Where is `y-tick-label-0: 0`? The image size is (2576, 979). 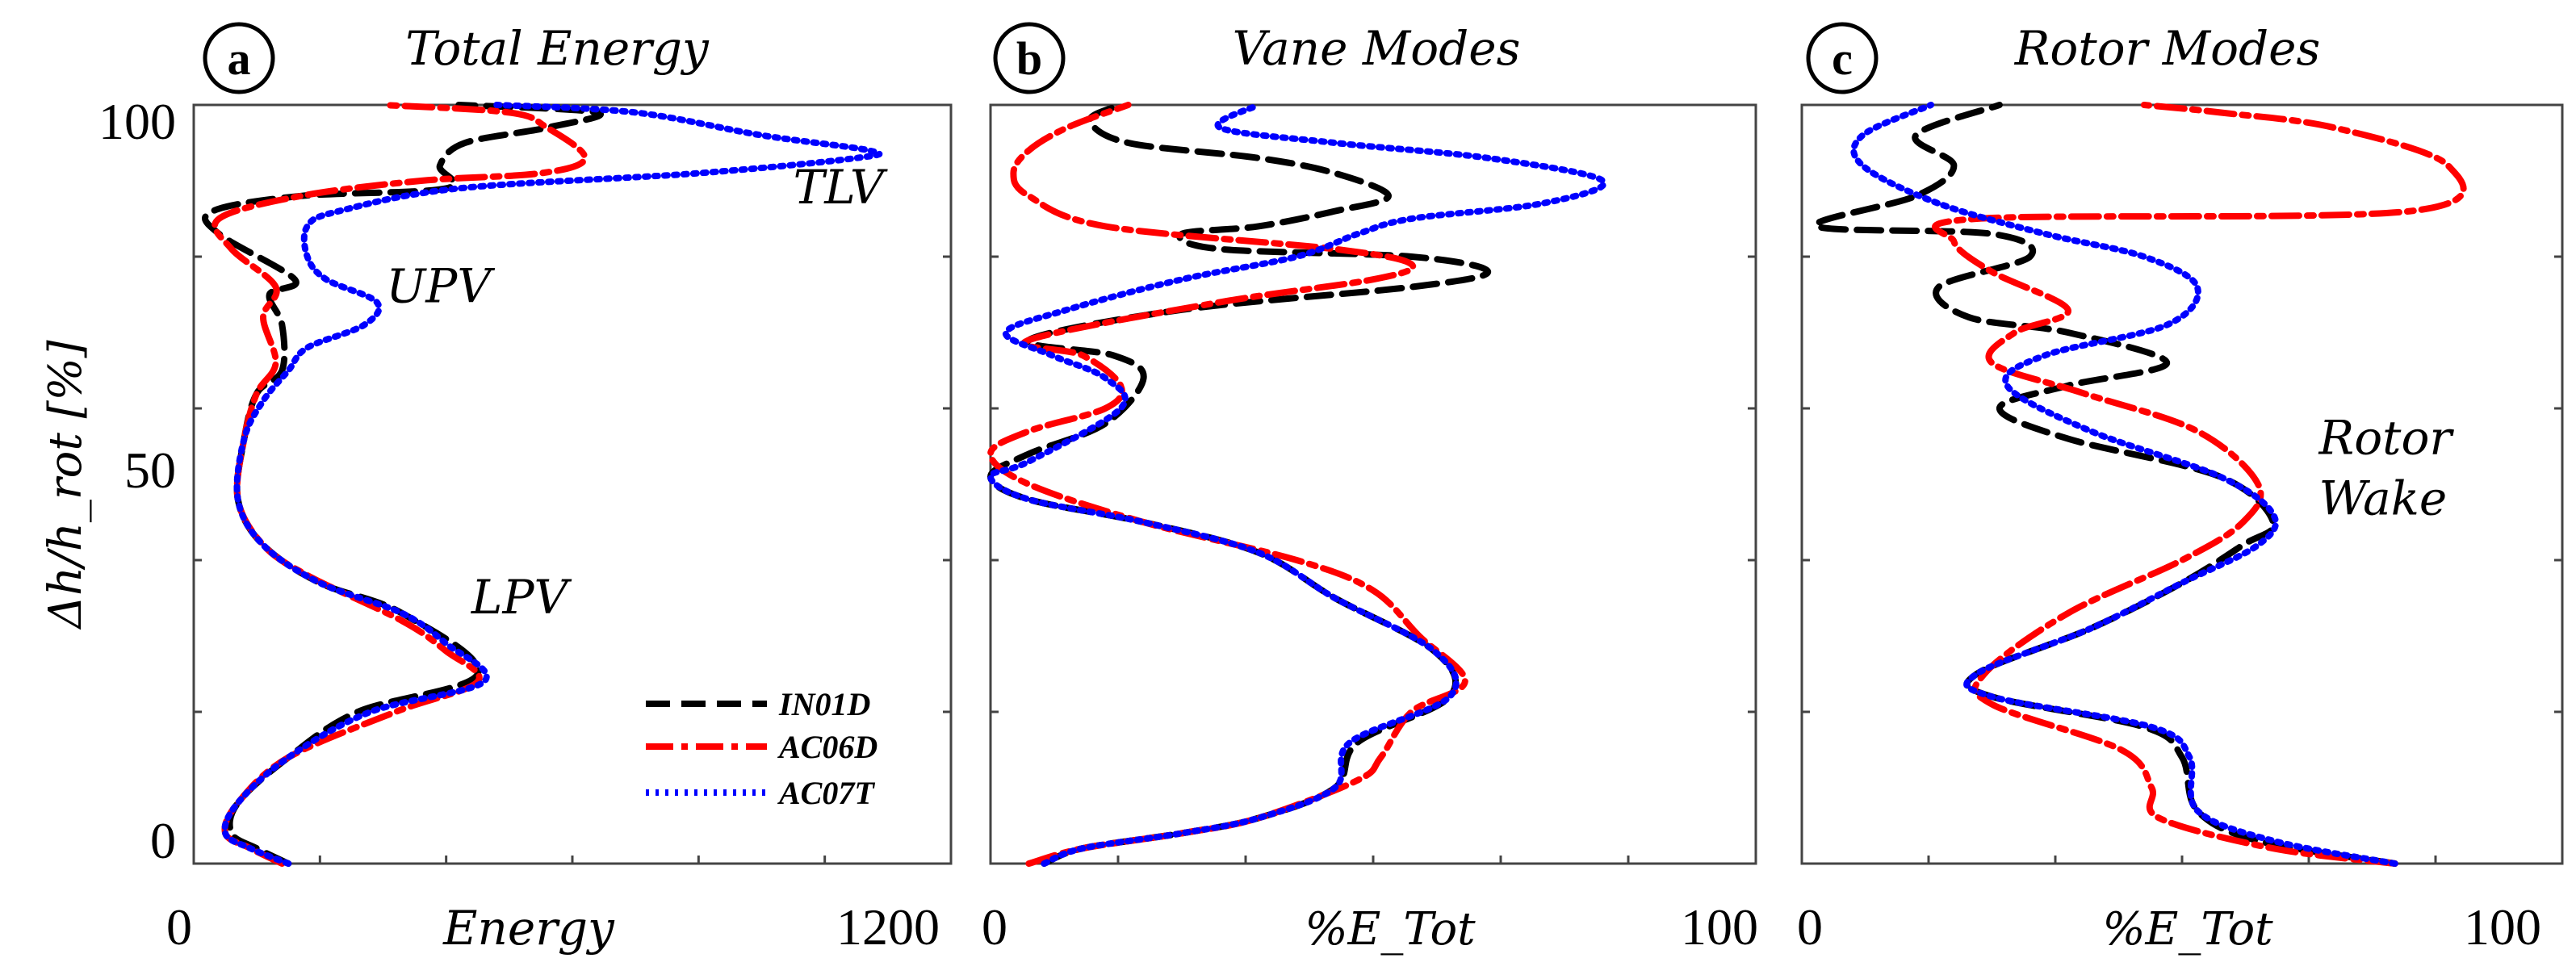
y-tick-label-0: 0 is located at coordinates (163, 840).